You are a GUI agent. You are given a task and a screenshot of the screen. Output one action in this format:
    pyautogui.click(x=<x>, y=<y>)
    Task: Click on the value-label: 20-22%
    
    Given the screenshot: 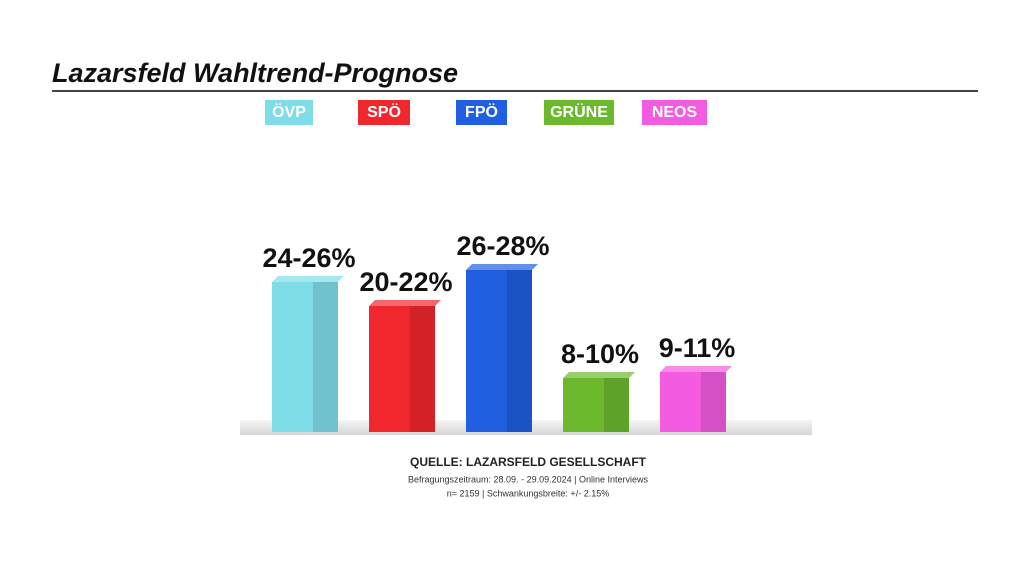 What is the action you would take?
    pyautogui.click(x=405, y=282)
    